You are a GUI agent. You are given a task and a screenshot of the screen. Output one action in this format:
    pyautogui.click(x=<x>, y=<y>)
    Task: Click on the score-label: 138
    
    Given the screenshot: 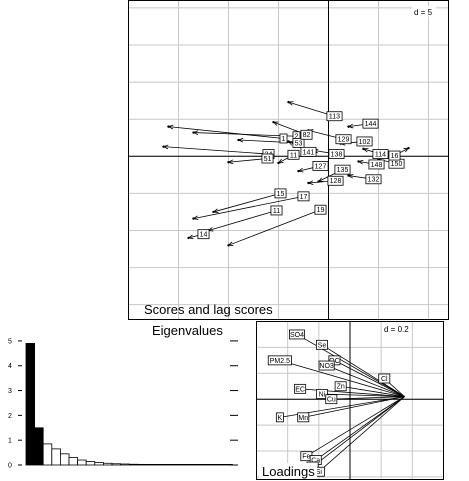 What is the action you would take?
    pyautogui.click(x=337, y=155)
    